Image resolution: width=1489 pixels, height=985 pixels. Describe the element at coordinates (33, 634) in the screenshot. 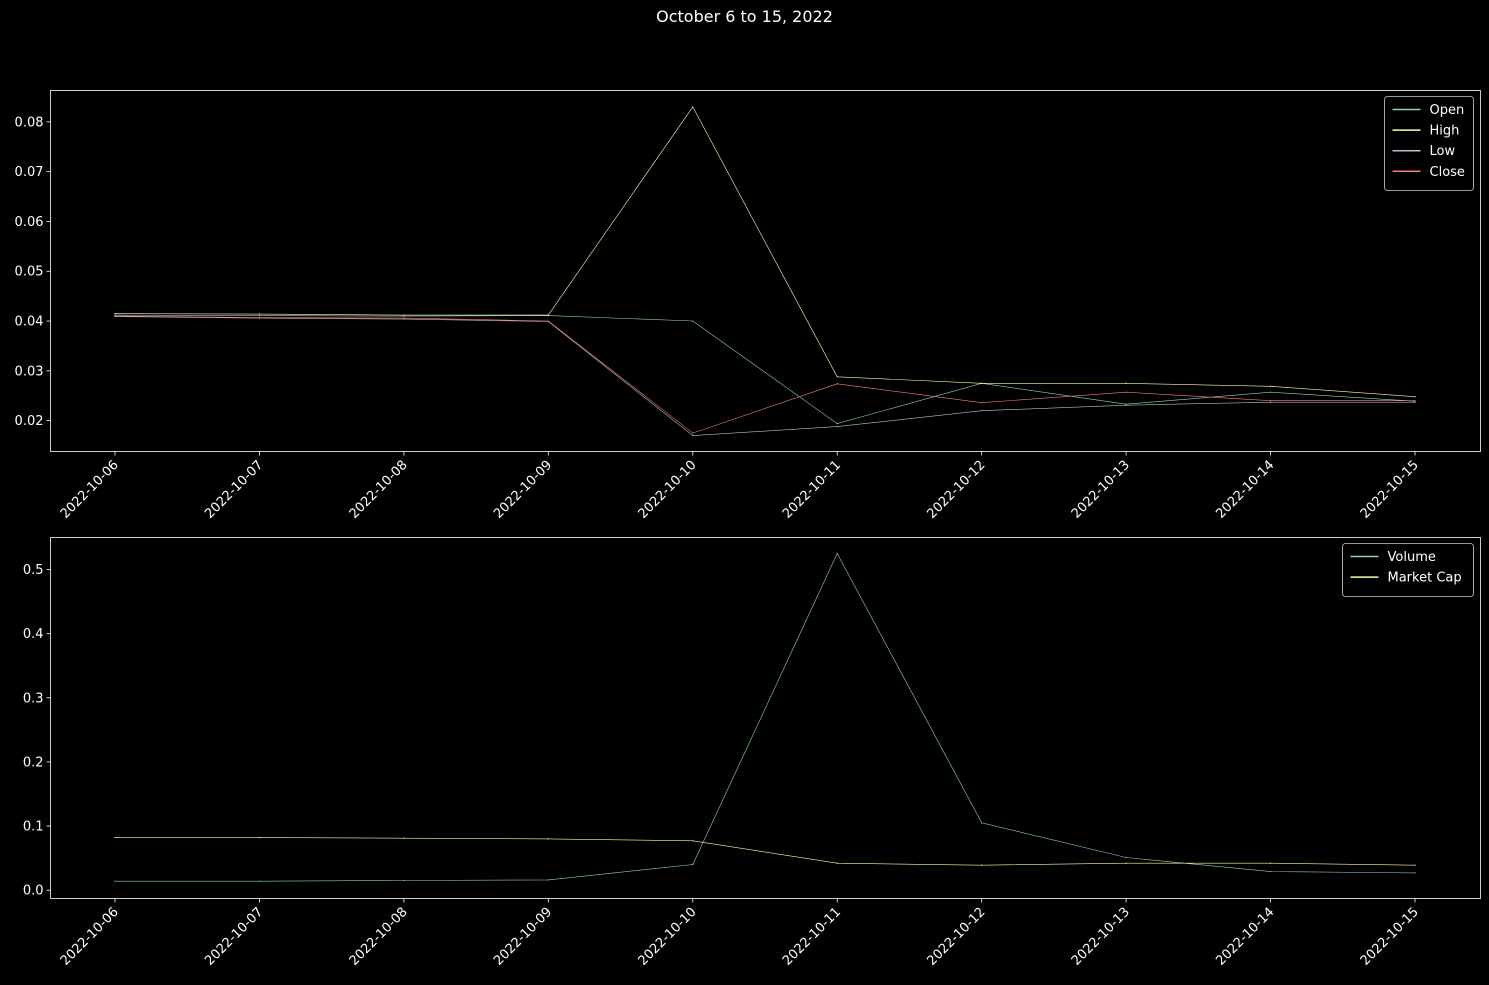

I see `y-tick-label: 0.4` at that location.